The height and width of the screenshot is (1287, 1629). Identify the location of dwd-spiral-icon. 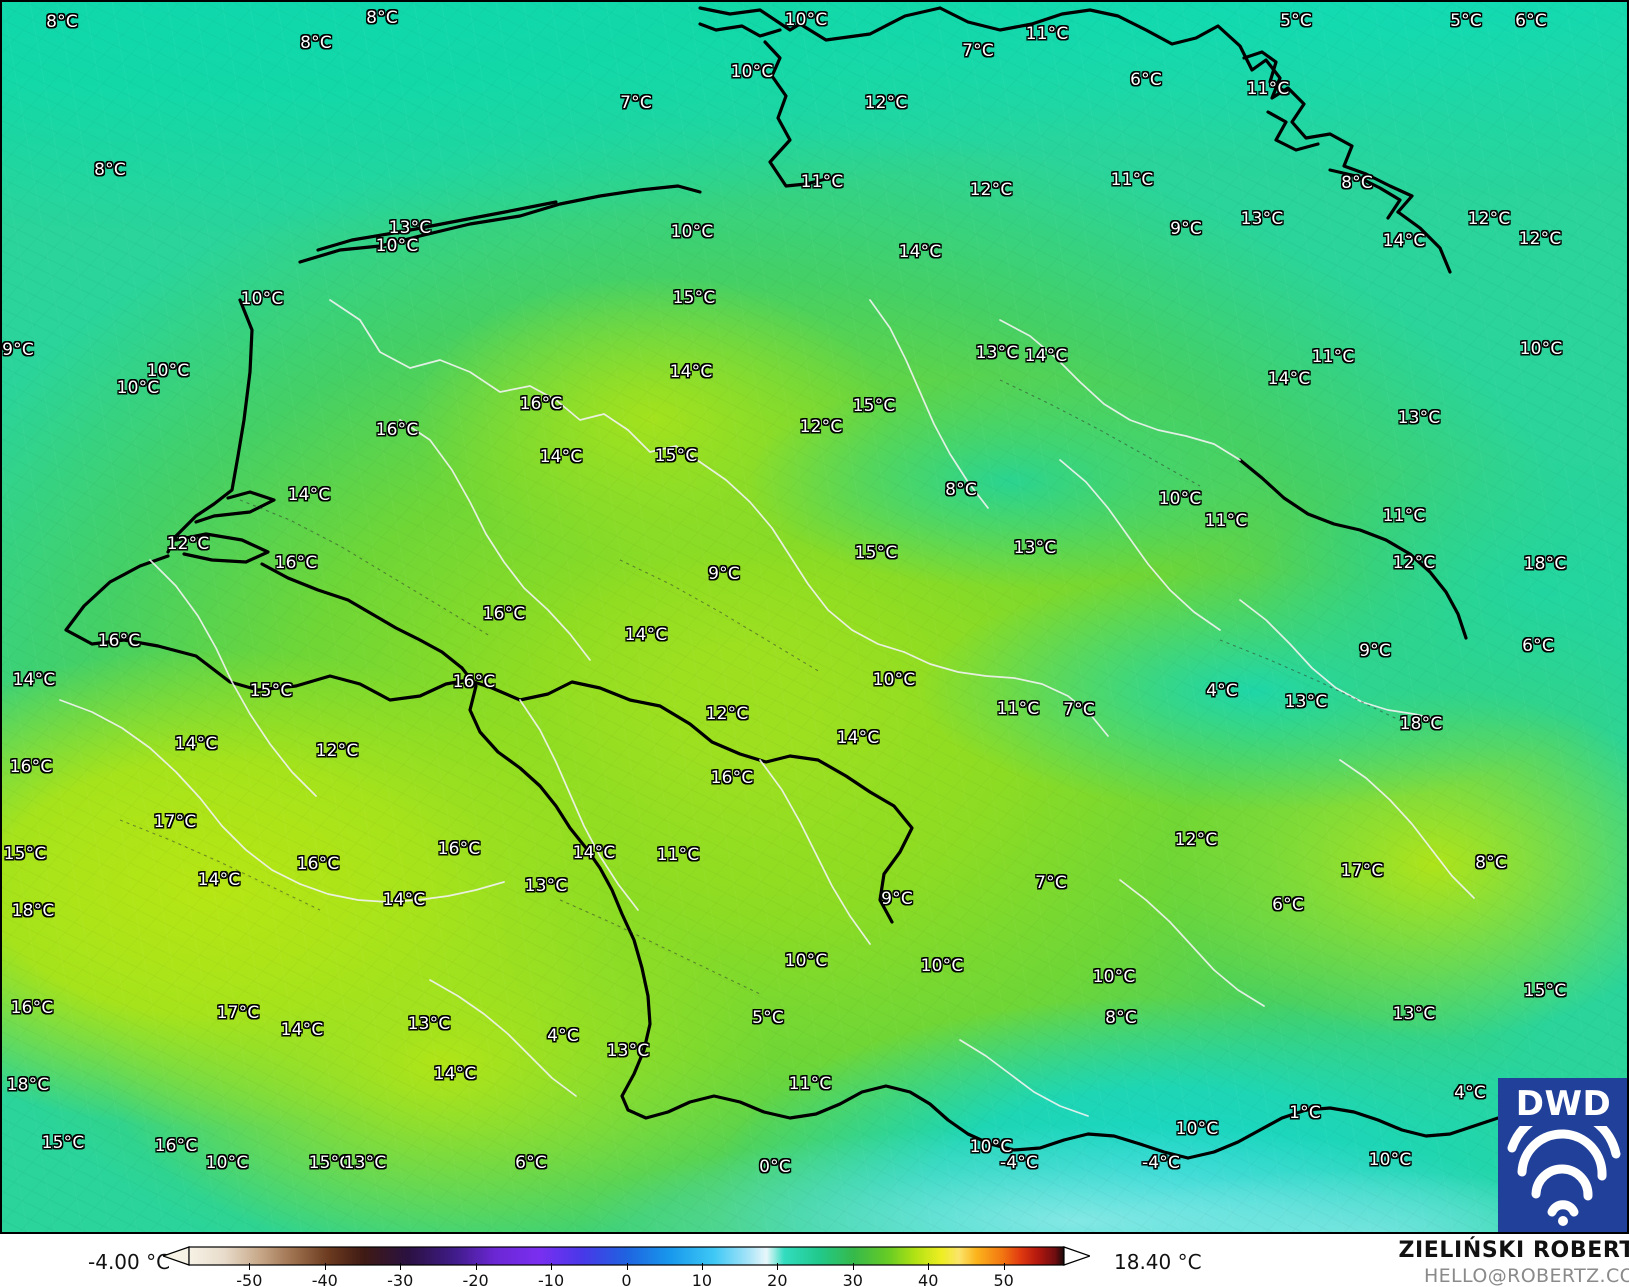
(1564, 1176).